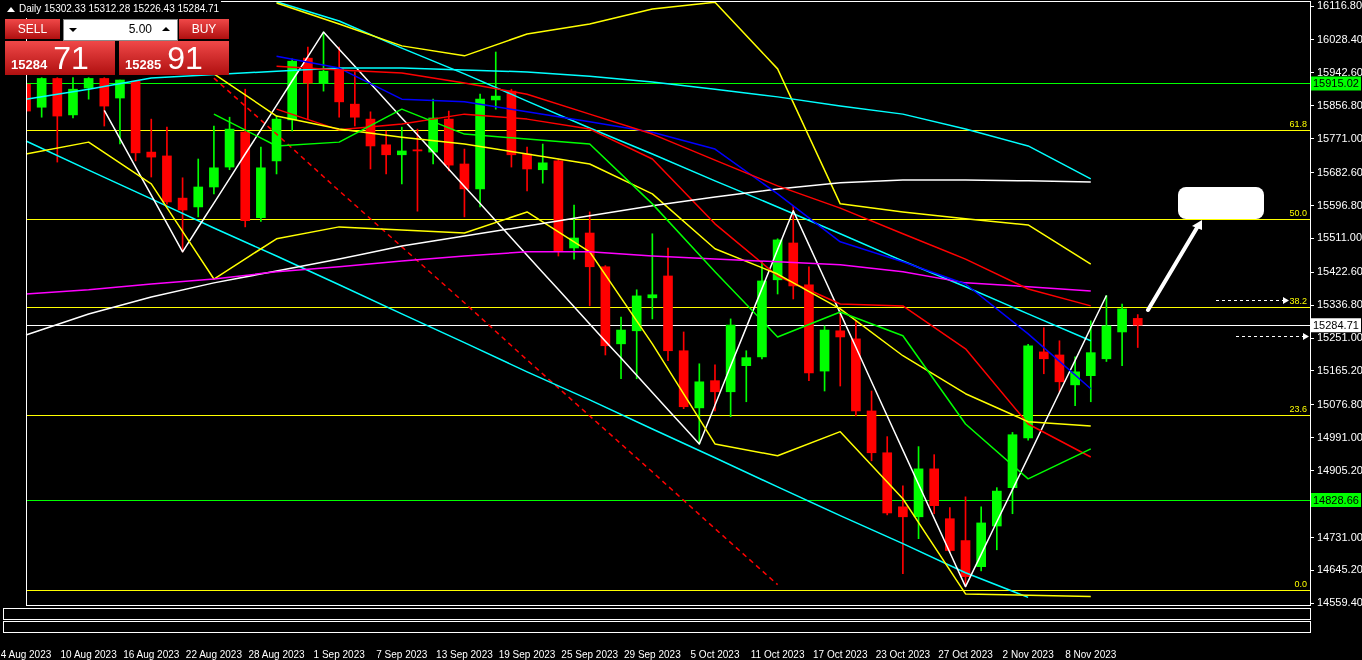 This screenshot has height=660, width=1362. Describe the element at coordinates (903, 654) in the screenshot. I see `x-tick-label: 23 Oct 2023` at that location.